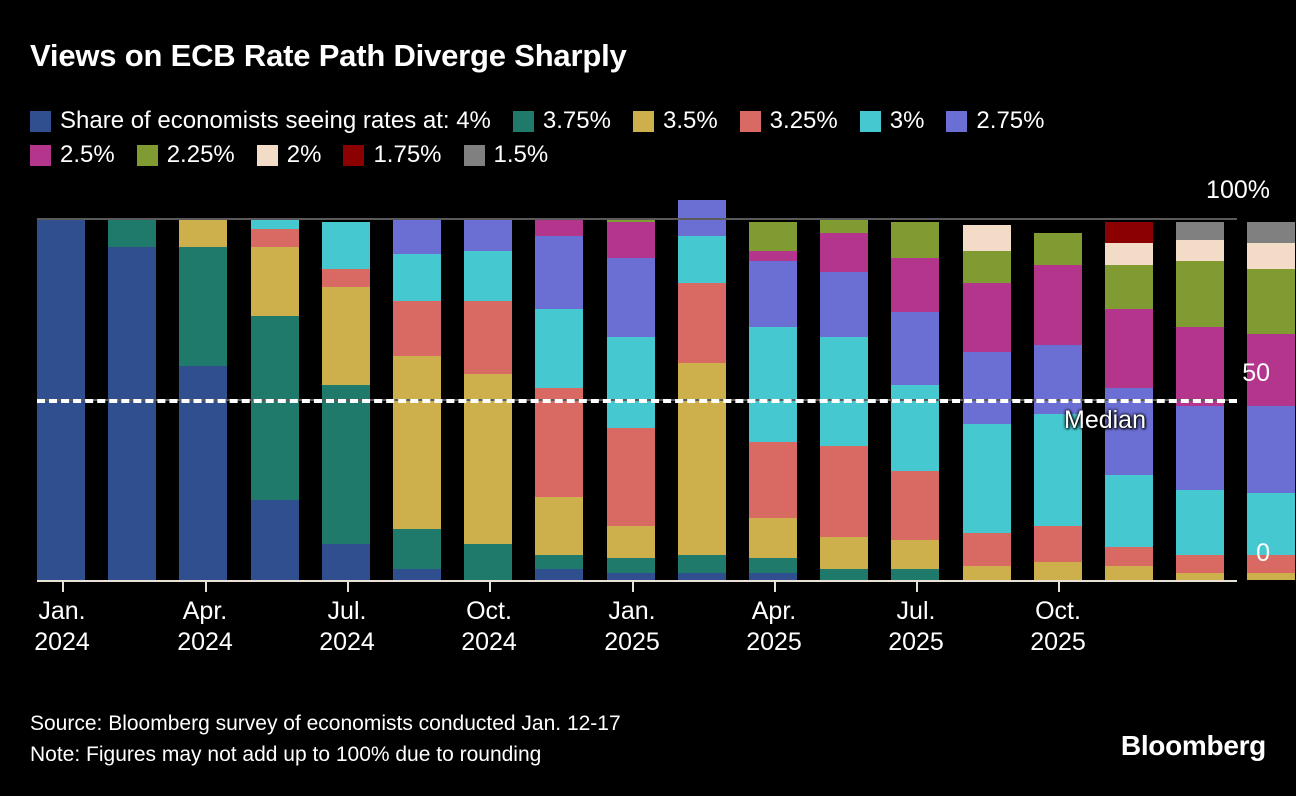 The height and width of the screenshot is (796, 1296). What do you see at coordinates (576, 120) in the screenshot?
I see `legend-label-3.75: 3.75%` at bounding box center [576, 120].